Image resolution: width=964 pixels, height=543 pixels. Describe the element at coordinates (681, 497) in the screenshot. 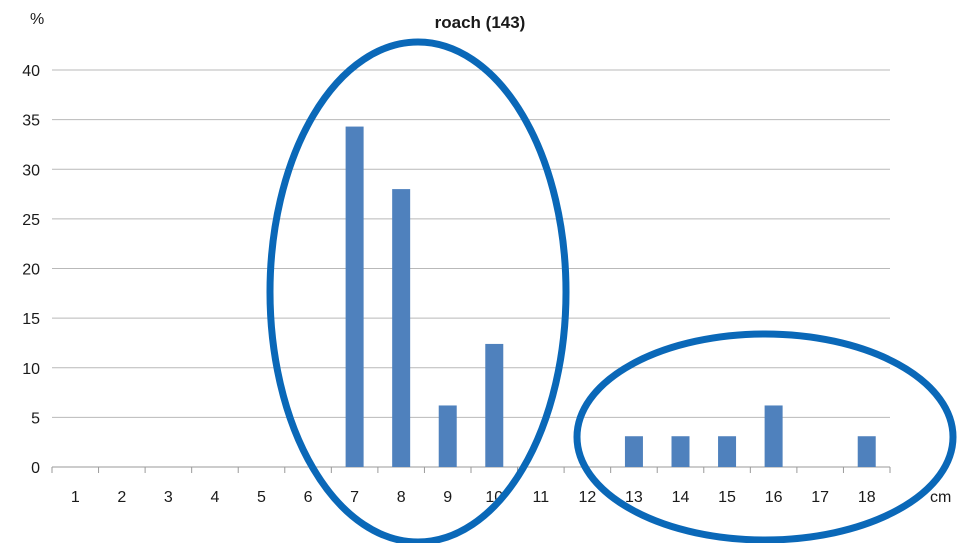

I see `x-tick-label: 14` at that location.